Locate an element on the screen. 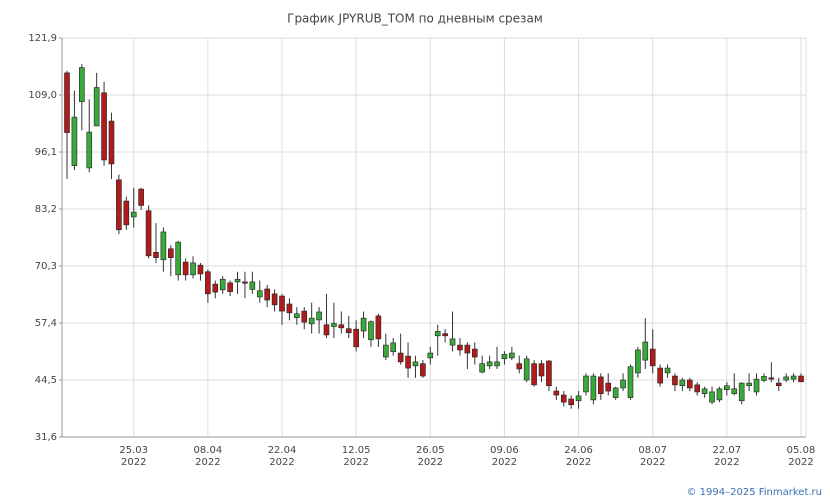 Image resolution: width=830 pixels, height=500 pixels. x-tick-label: 22.07 is located at coordinates (727, 450).